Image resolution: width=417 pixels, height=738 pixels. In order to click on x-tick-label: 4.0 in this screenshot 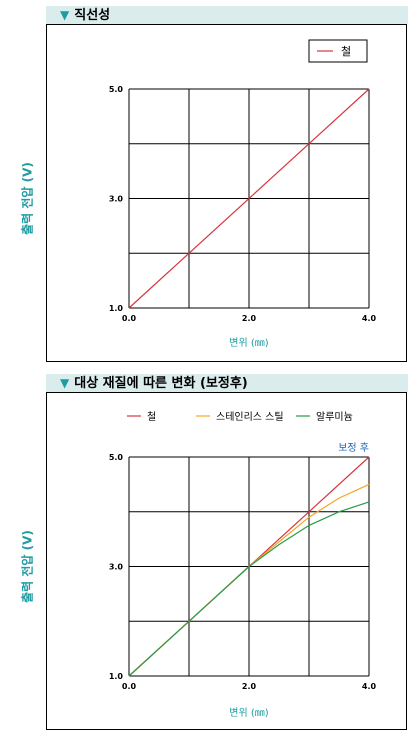, I will do `click(369, 318)`.